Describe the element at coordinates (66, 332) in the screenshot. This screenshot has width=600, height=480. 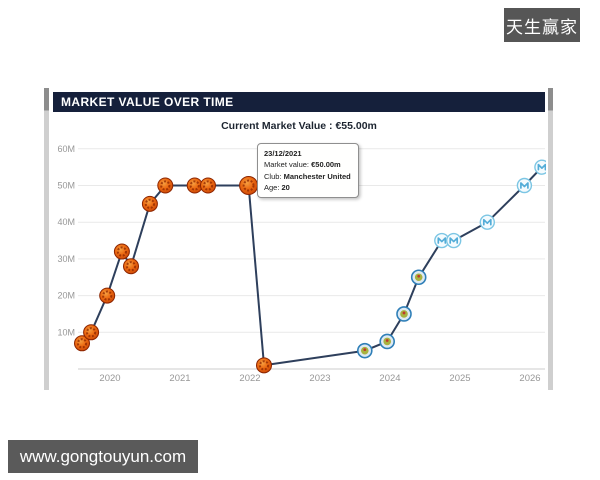
I see `y-axis-tick-label: 10M` at that location.